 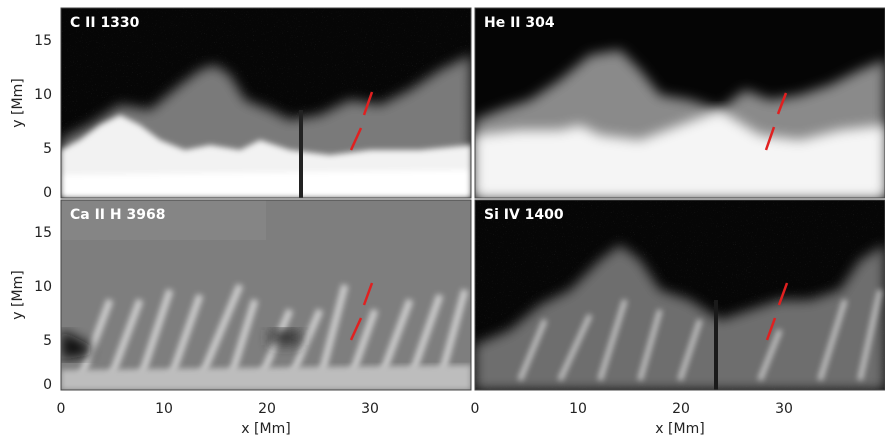 I want to click on xlabel-right: x [Mm], so click(x=679, y=429).